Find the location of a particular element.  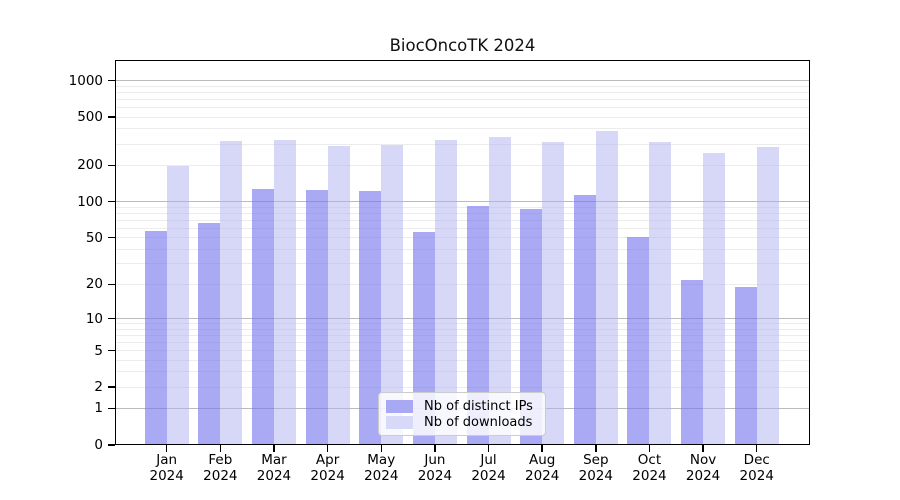

x-tick-label: Oct 2024 is located at coordinates (649, 468).